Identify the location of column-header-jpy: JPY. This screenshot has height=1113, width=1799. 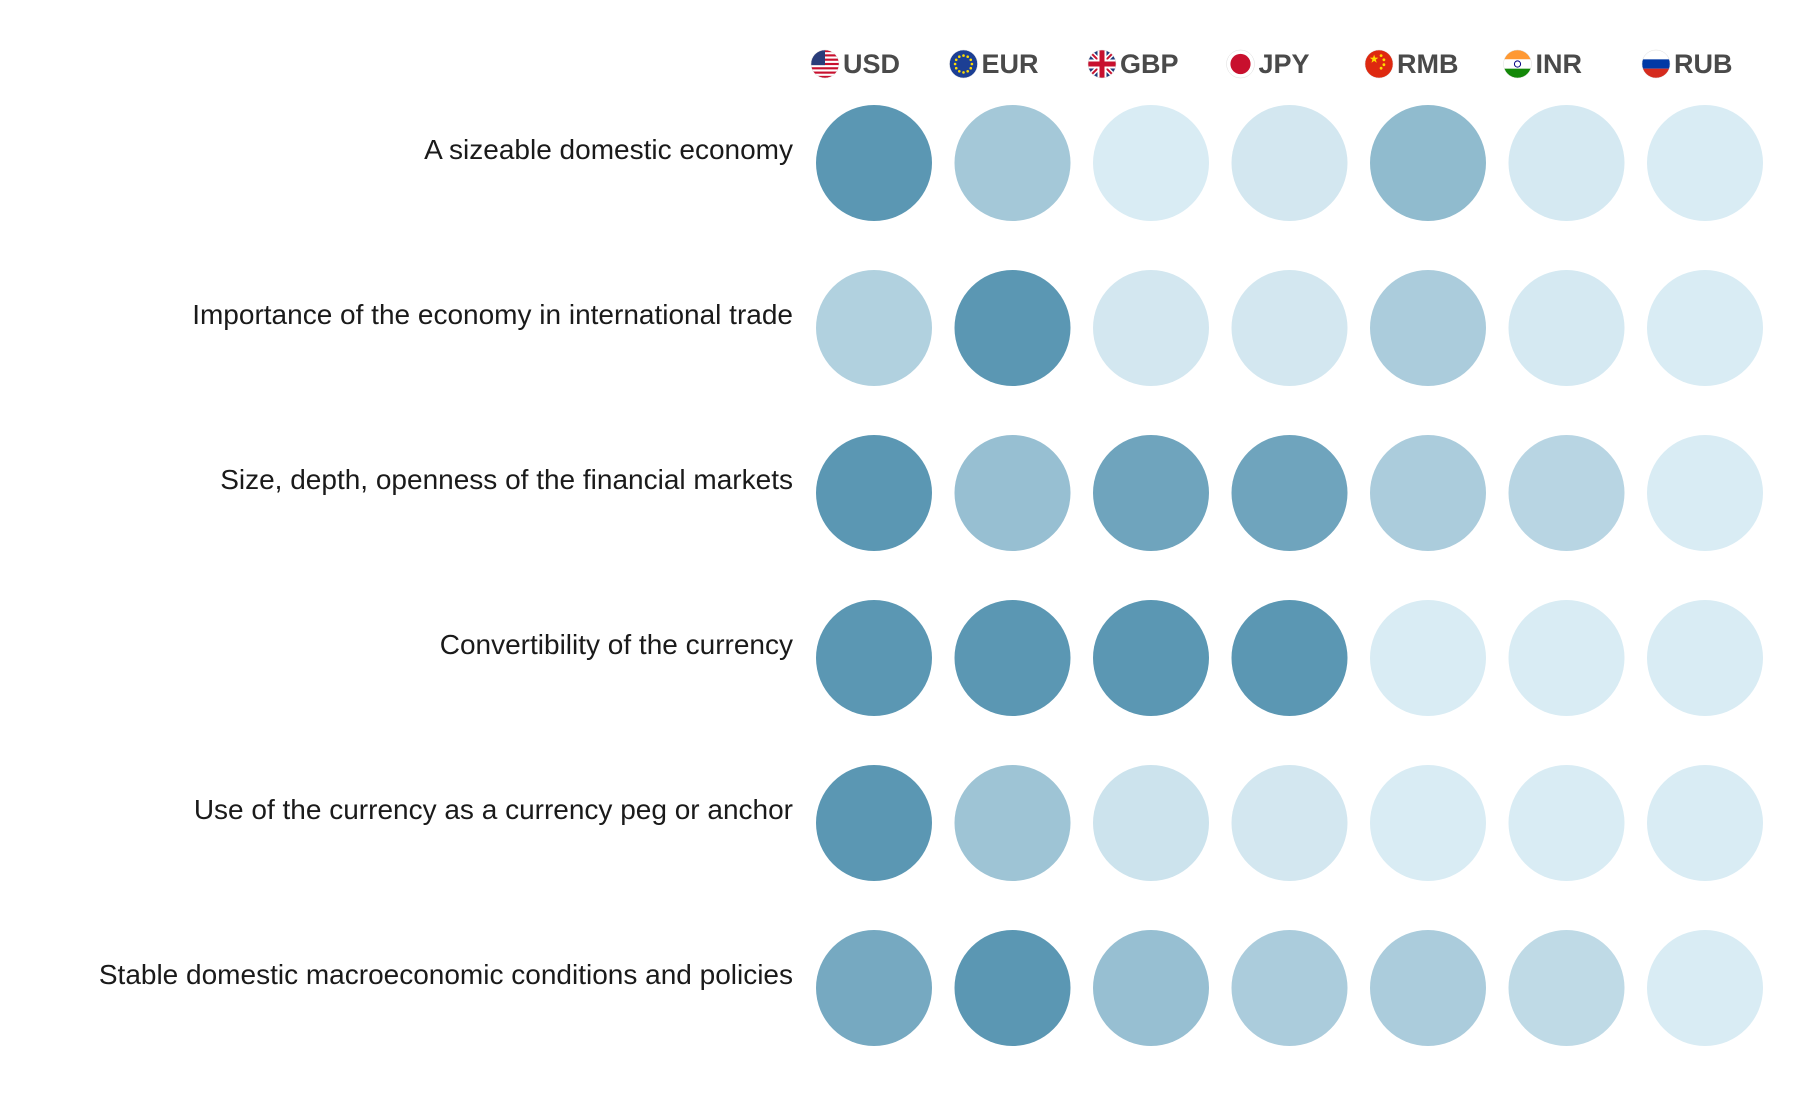
(1268, 64).